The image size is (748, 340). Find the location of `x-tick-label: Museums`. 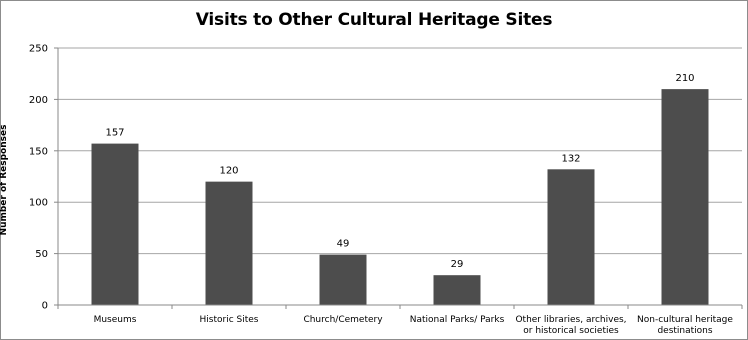

x-tick-label: Museums is located at coordinates (115, 320).